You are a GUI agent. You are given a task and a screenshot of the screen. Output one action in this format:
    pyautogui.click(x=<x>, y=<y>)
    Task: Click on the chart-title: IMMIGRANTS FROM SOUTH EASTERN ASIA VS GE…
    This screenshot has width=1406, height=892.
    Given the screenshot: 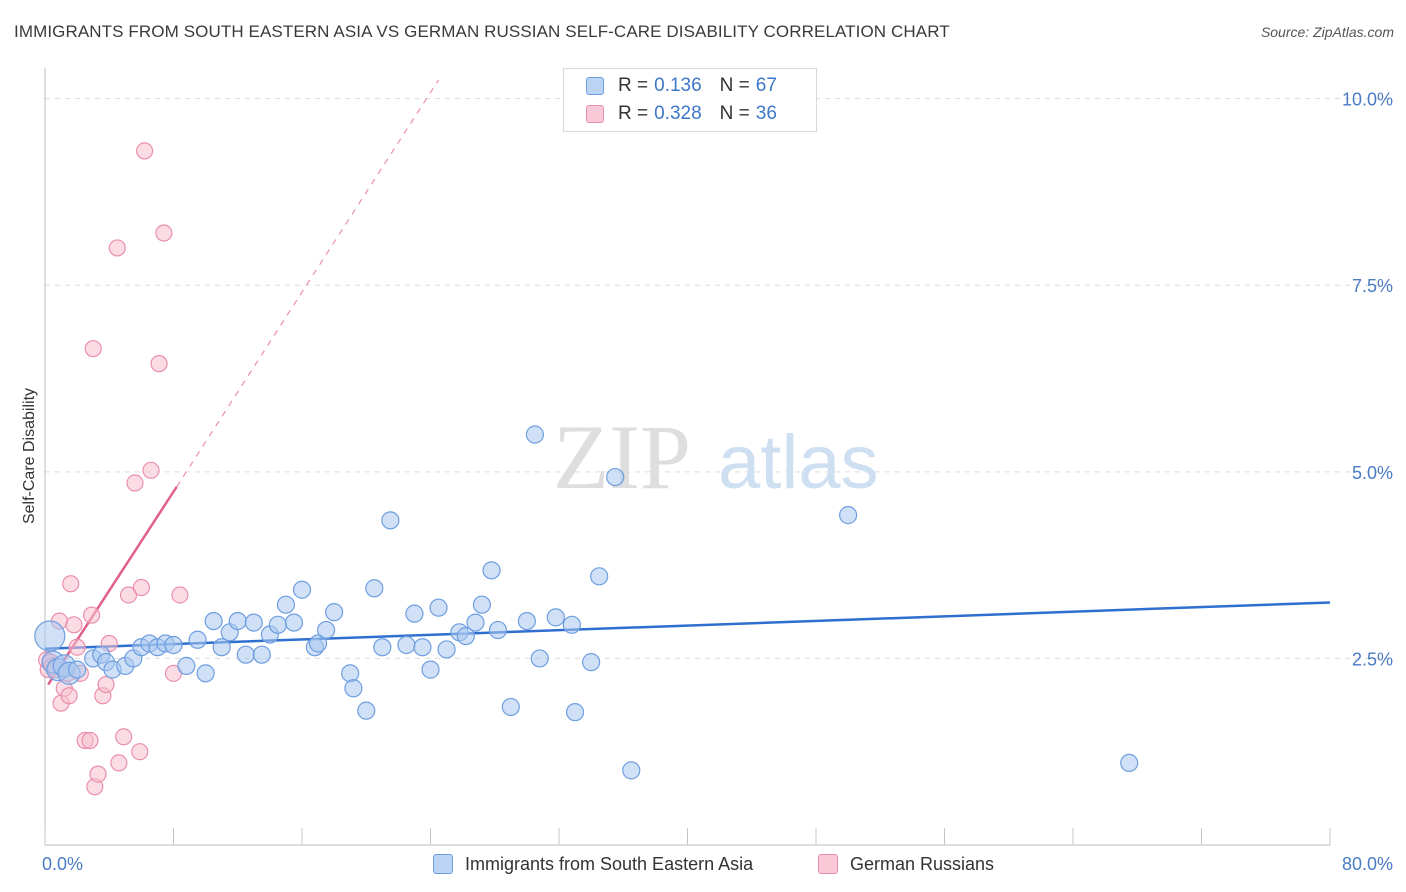 What is the action you would take?
    pyautogui.click(x=482, y=31)
    